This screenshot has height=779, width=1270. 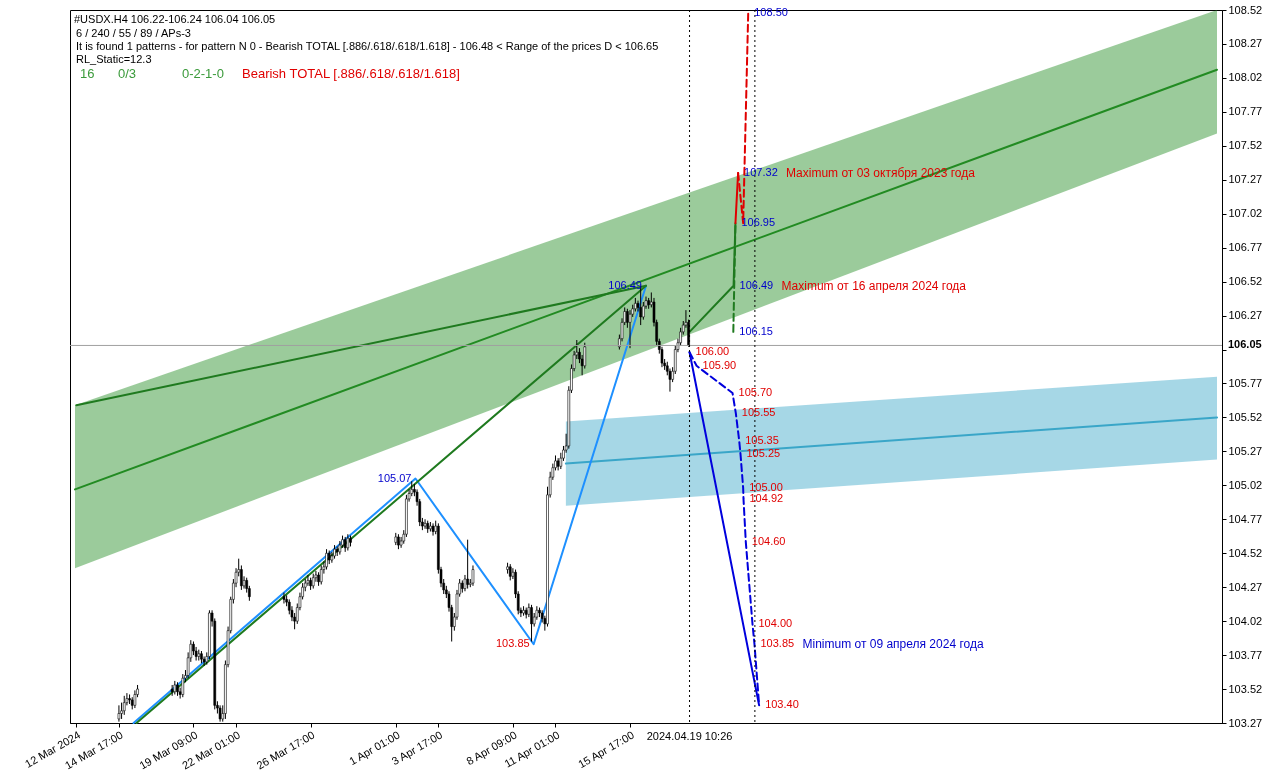 What do you see at coordinates (755, 391) in the screenshot?
I see `annotation: 105.70` at bounding box center [755, 391].